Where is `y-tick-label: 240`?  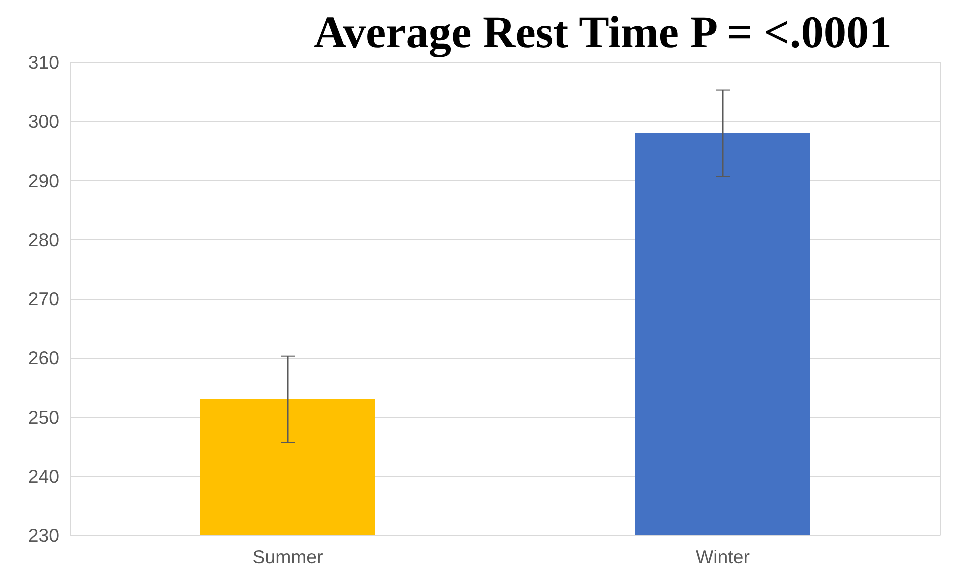
y-tick-label: 240 is located at coordinates (44, 476).